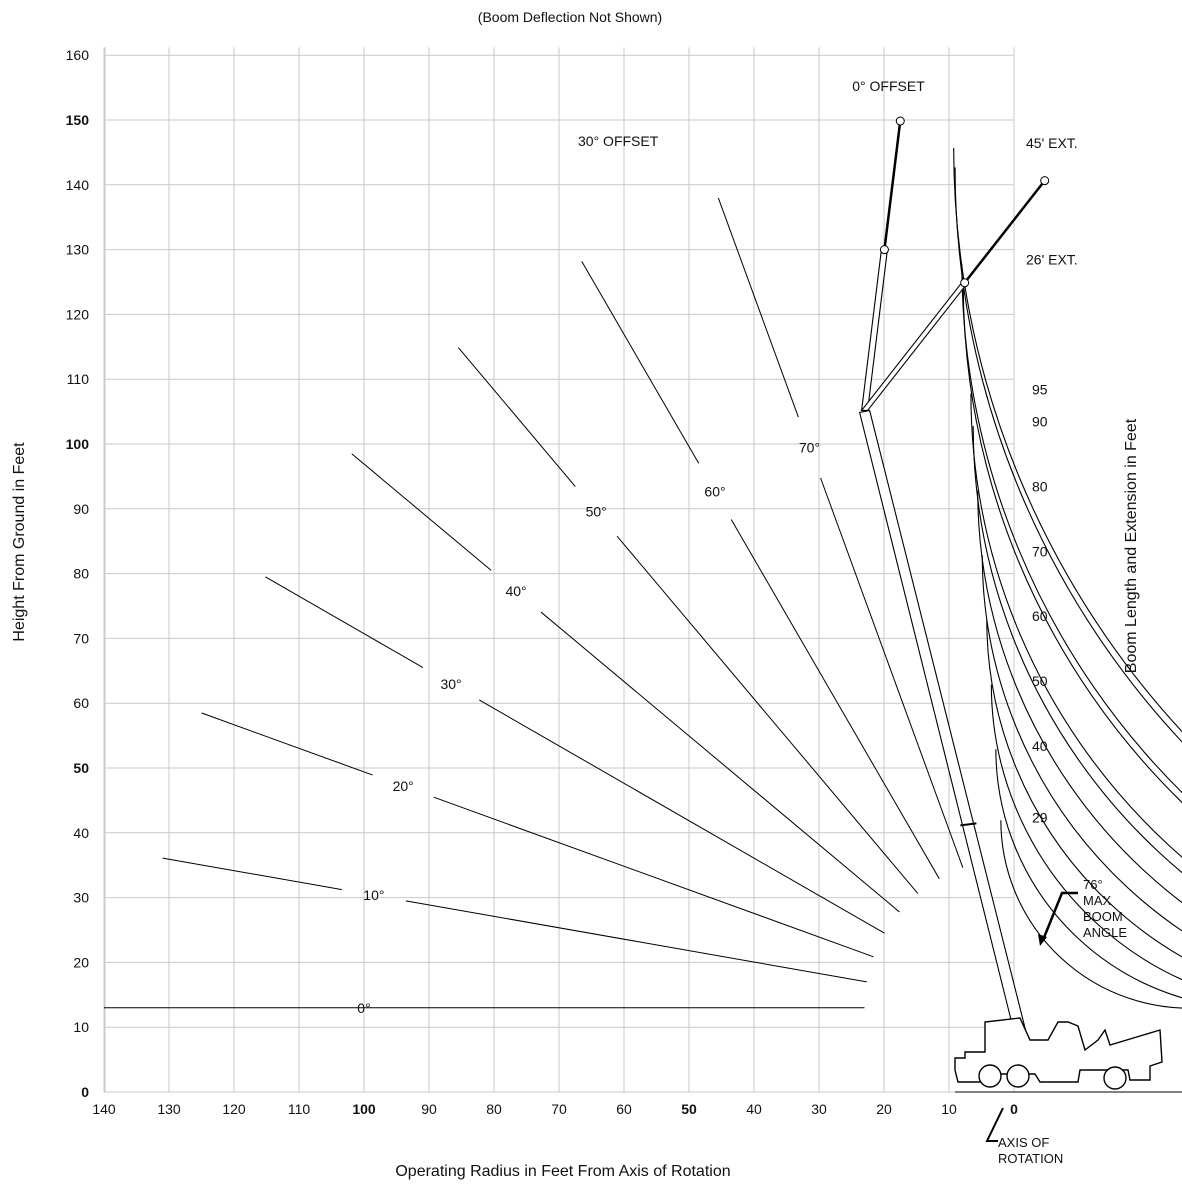  I want to click on boom-length-label: 40, so click(1040, 746).